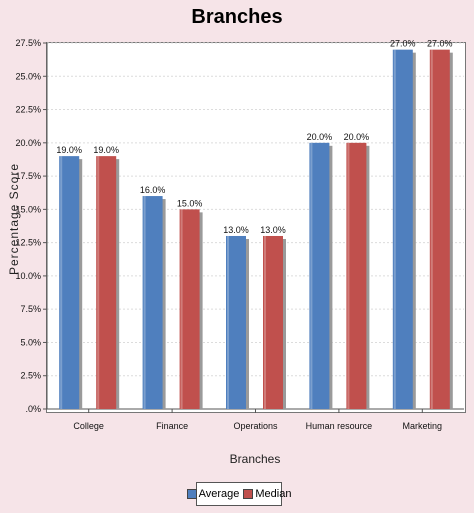  I want to click on chart-title: Branches, so click(237, 17).